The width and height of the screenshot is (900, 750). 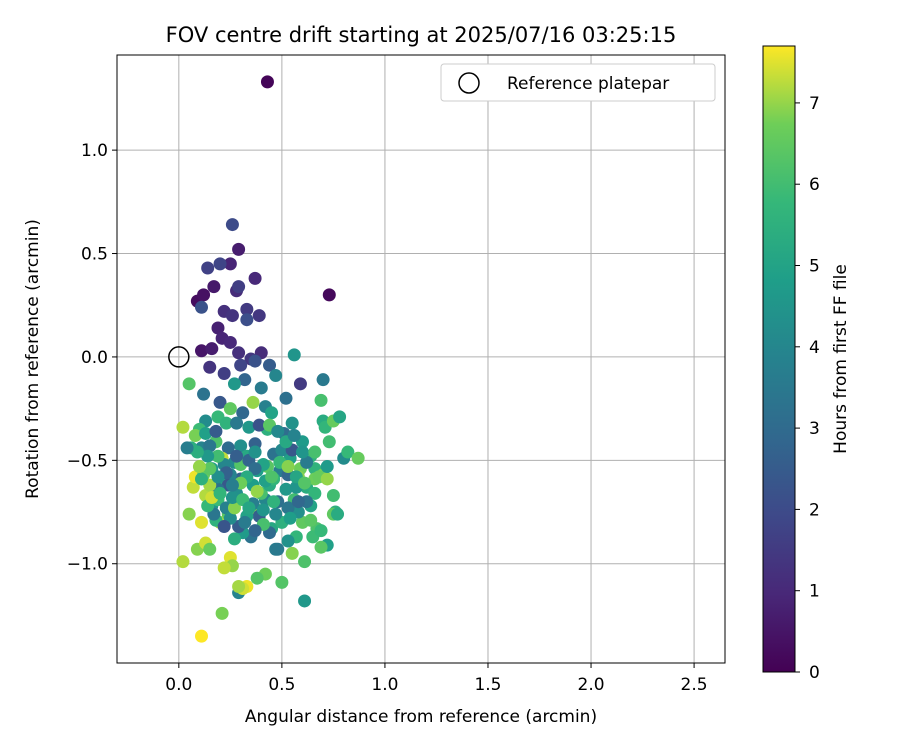 What do you see at coordinates (94, 255) in the screenshot?
I see `y-tick-label: 0.5` at bounding box center [94, 255].